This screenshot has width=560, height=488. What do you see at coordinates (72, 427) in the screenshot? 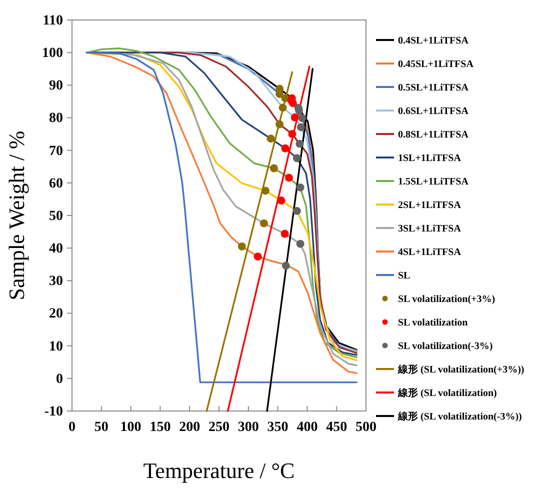
I see `x-tick-label: 0` at bounding box center [72, 427].